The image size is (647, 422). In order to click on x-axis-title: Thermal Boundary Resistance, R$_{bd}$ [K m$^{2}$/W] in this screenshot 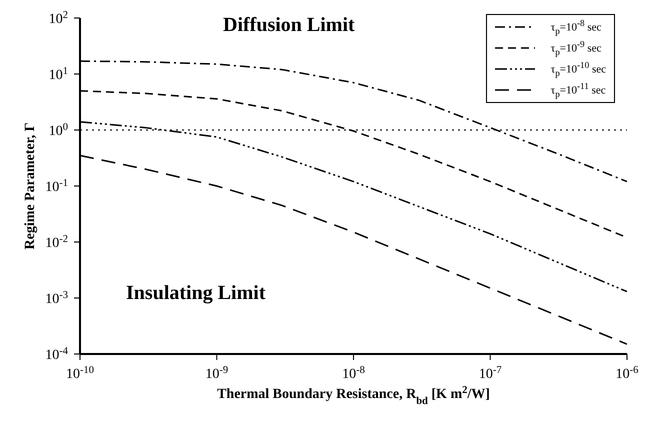, I will do `click(353, 395)`.